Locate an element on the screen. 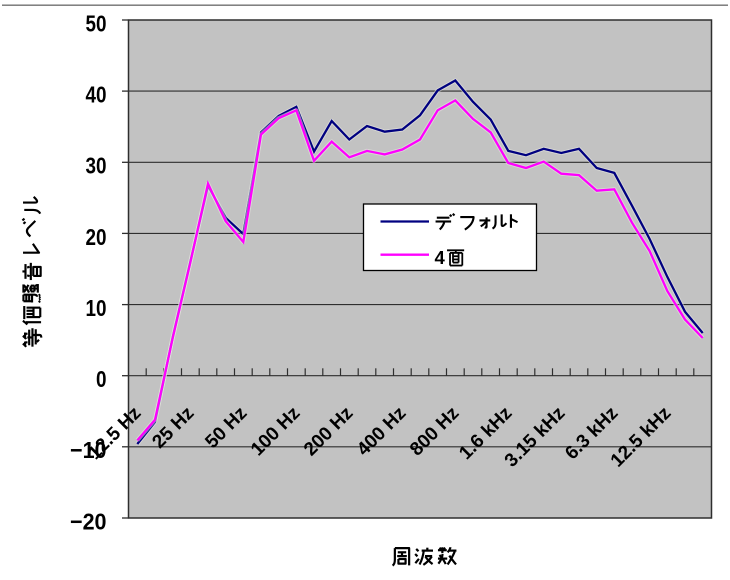  svg-text: 20 is located at coordinates (96, 237).